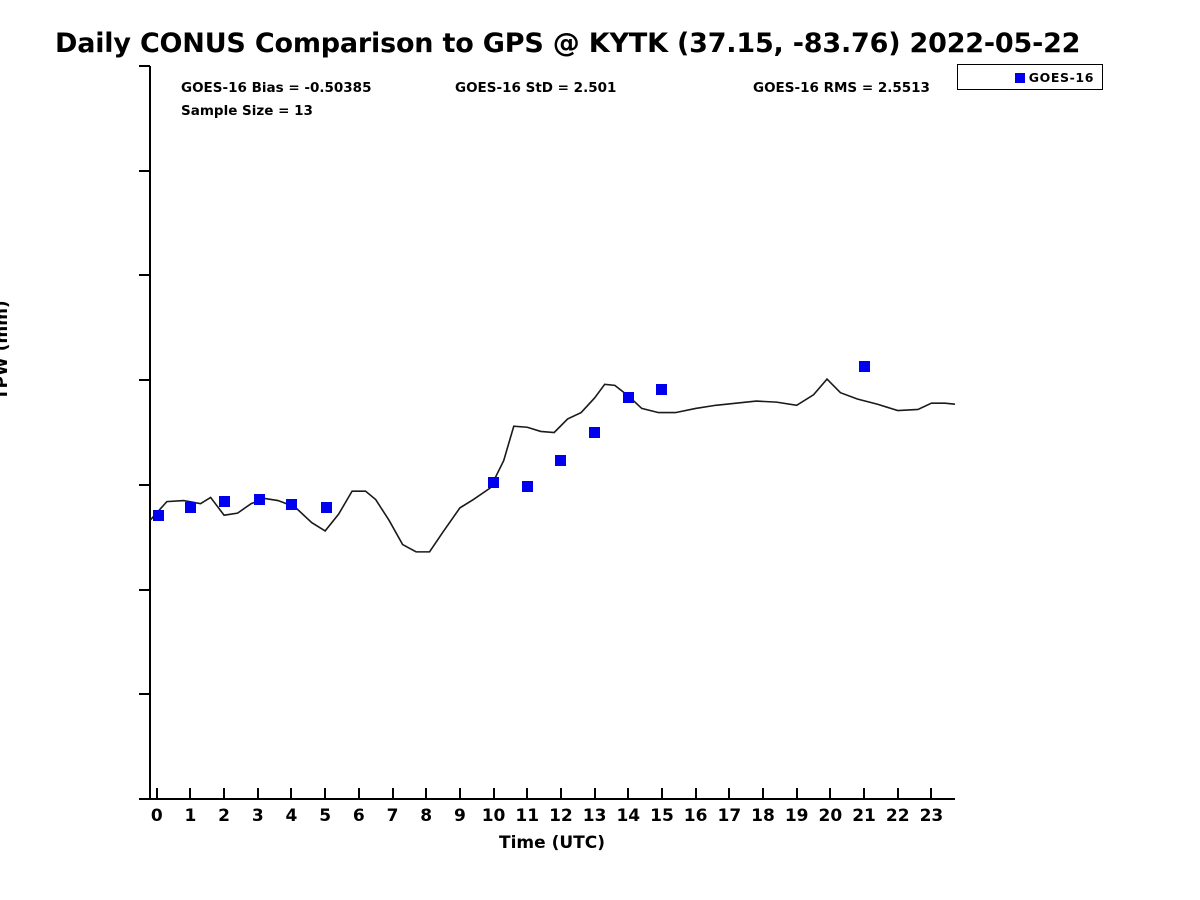  What do you see at coordinates (628, 816) in the screenshot?
I see `x-tick-label: 14` at bounding box center [628, 816].